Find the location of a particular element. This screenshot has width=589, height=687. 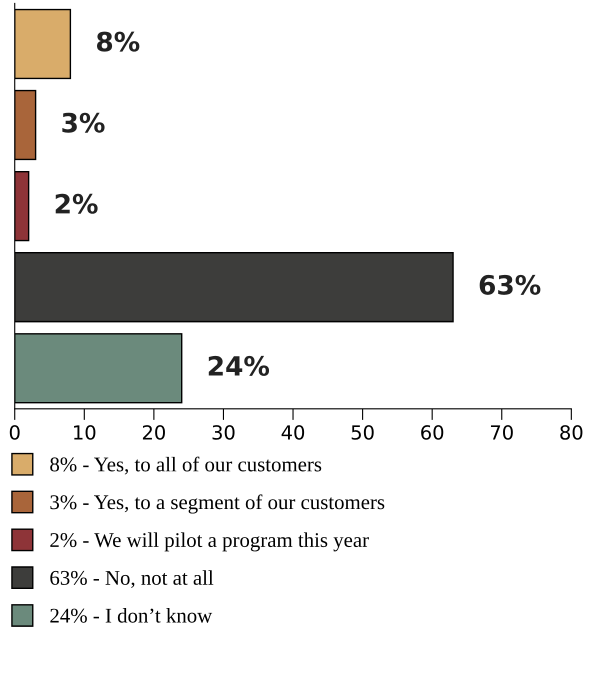

legend-label: 2% - We will pilot a program this year is located at coordinates (209, 542).